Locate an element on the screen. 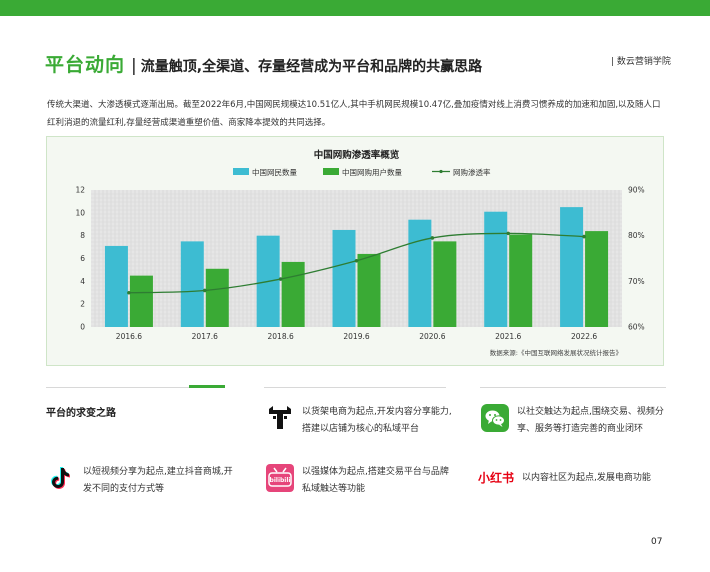 Image resolution: width=710 pixels, height=572 pixels. platform-item-bilibili: bilibili 以强媒体为起点,搭建交易平台与品牌私域触达等功能 is located at coordinates (361, 481).